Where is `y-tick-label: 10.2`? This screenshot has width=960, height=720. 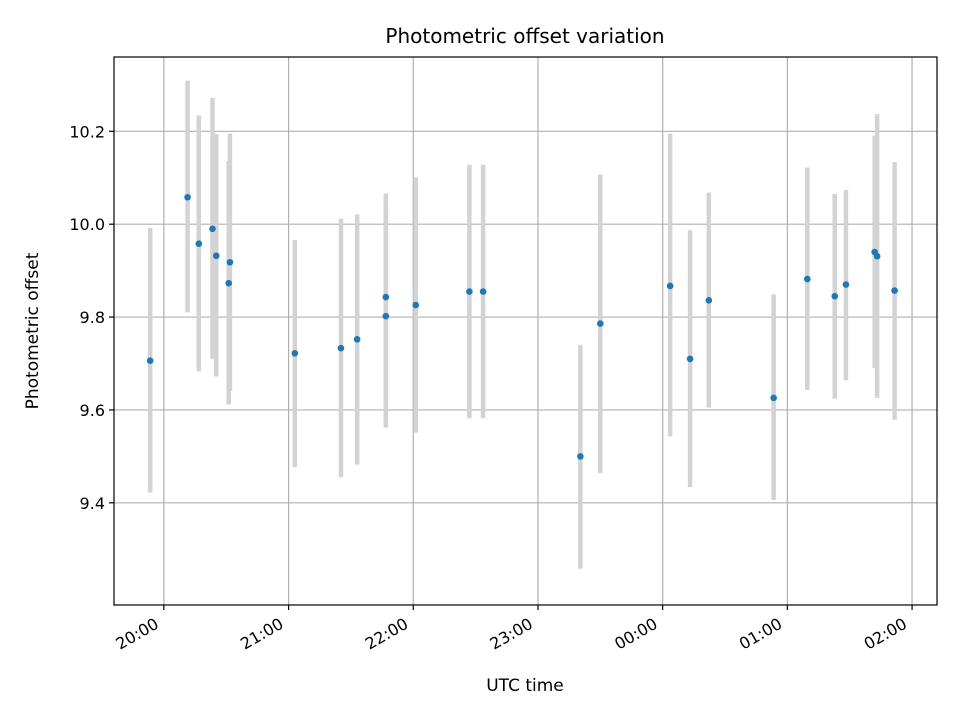 y-tick-label: 10.2 is located at coordinates (87, 131).